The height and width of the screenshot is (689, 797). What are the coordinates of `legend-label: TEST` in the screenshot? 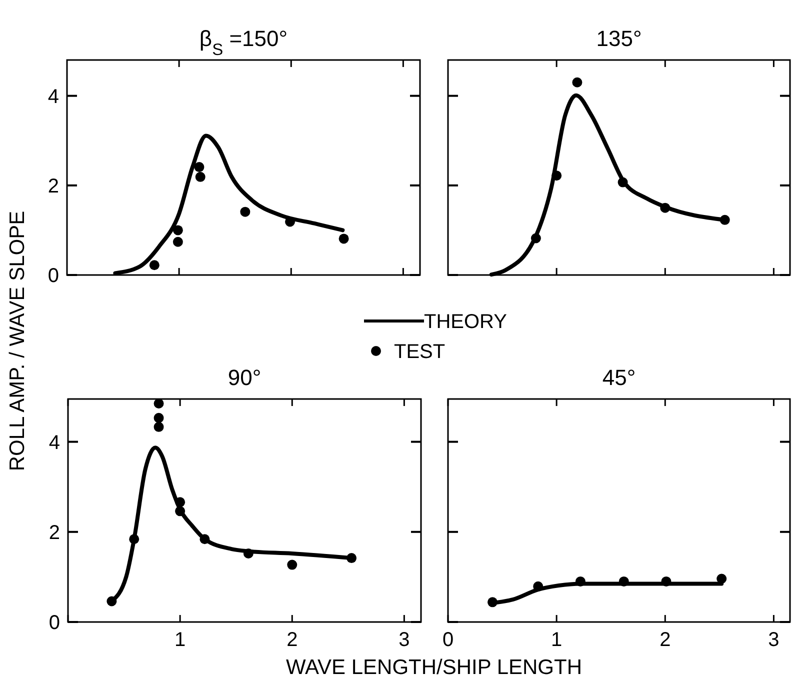 It's located at (420, 352).